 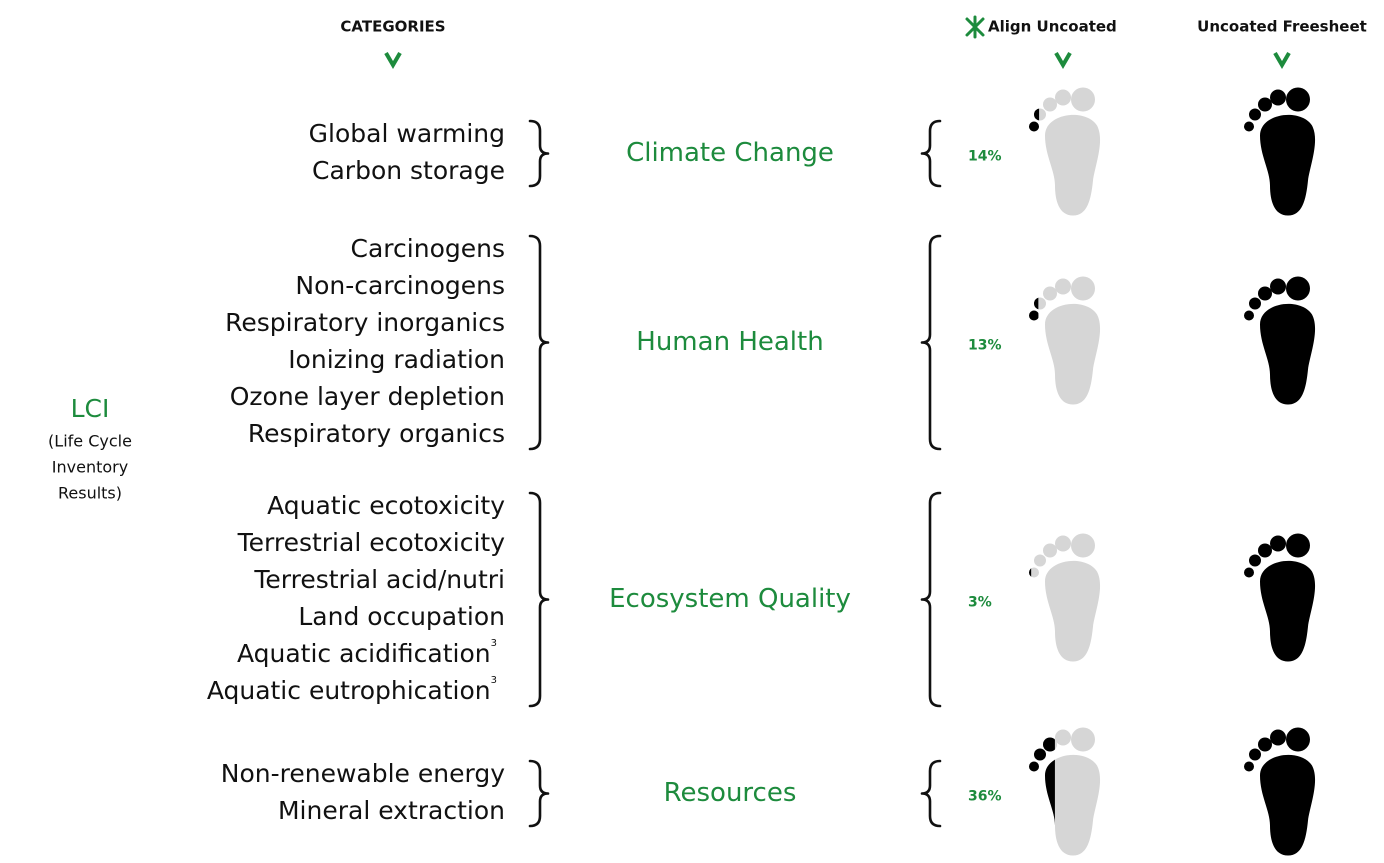 I want to click on group-name: Human Health, so click(x=729, y=342).